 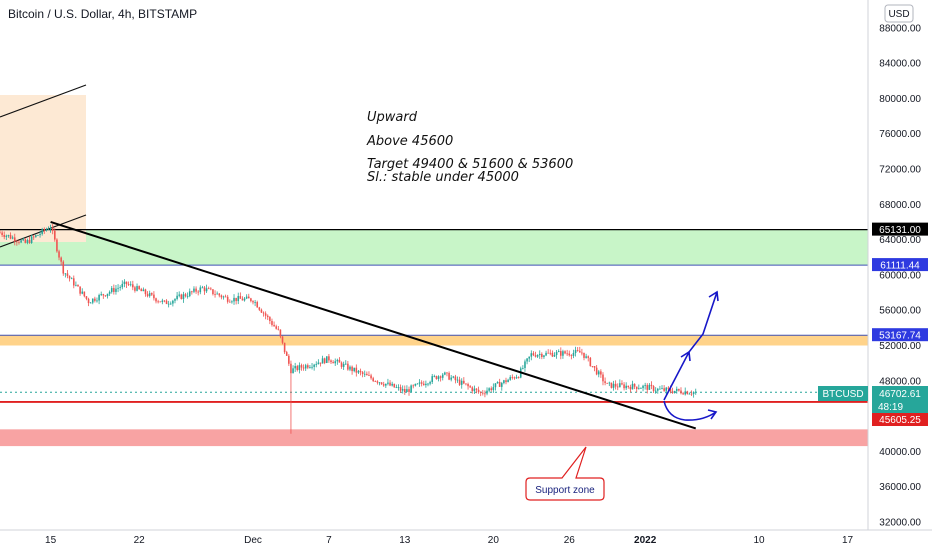 I want to click on arrow-up-long-head, so click(x=713, y=296).